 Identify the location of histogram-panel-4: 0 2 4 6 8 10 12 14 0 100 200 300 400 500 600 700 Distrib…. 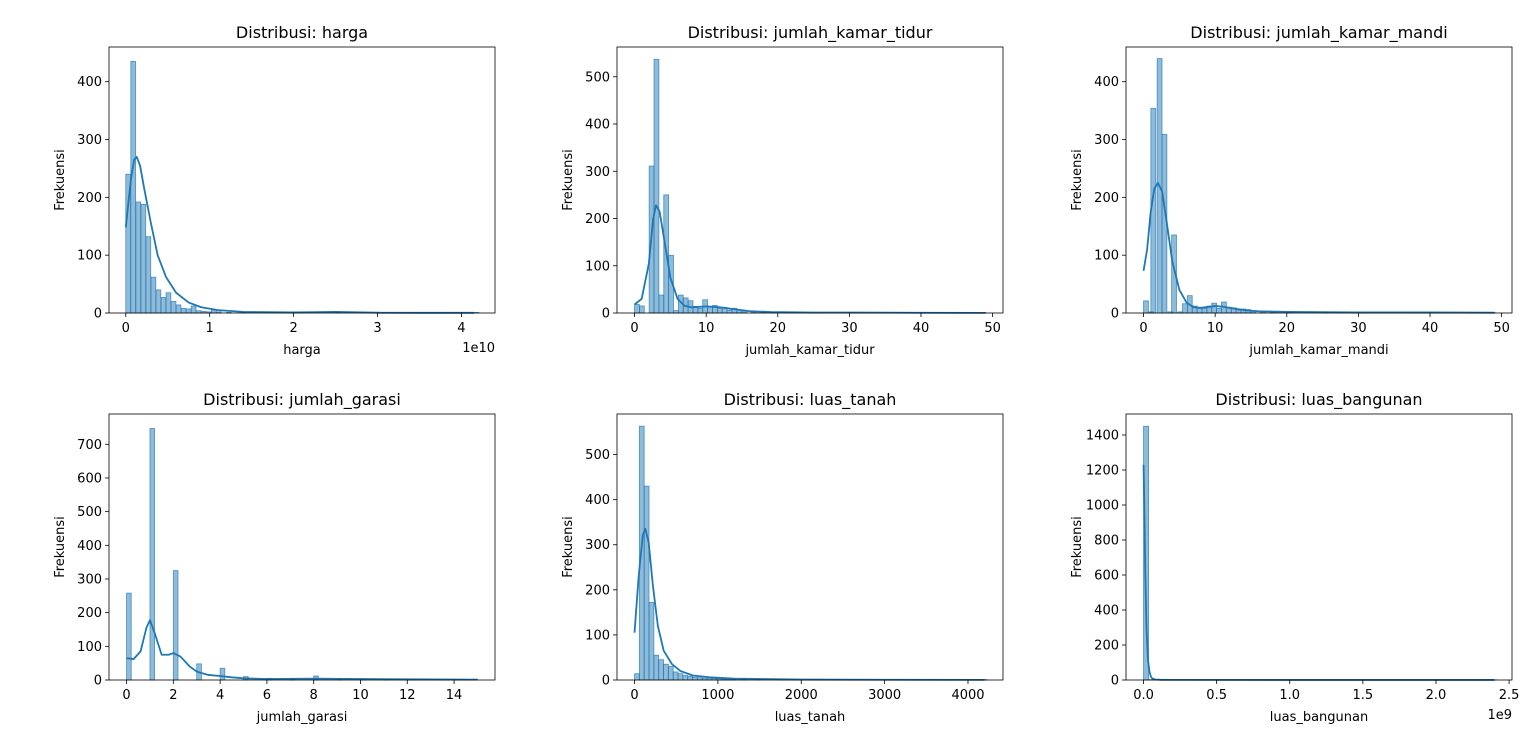
(274, 557).